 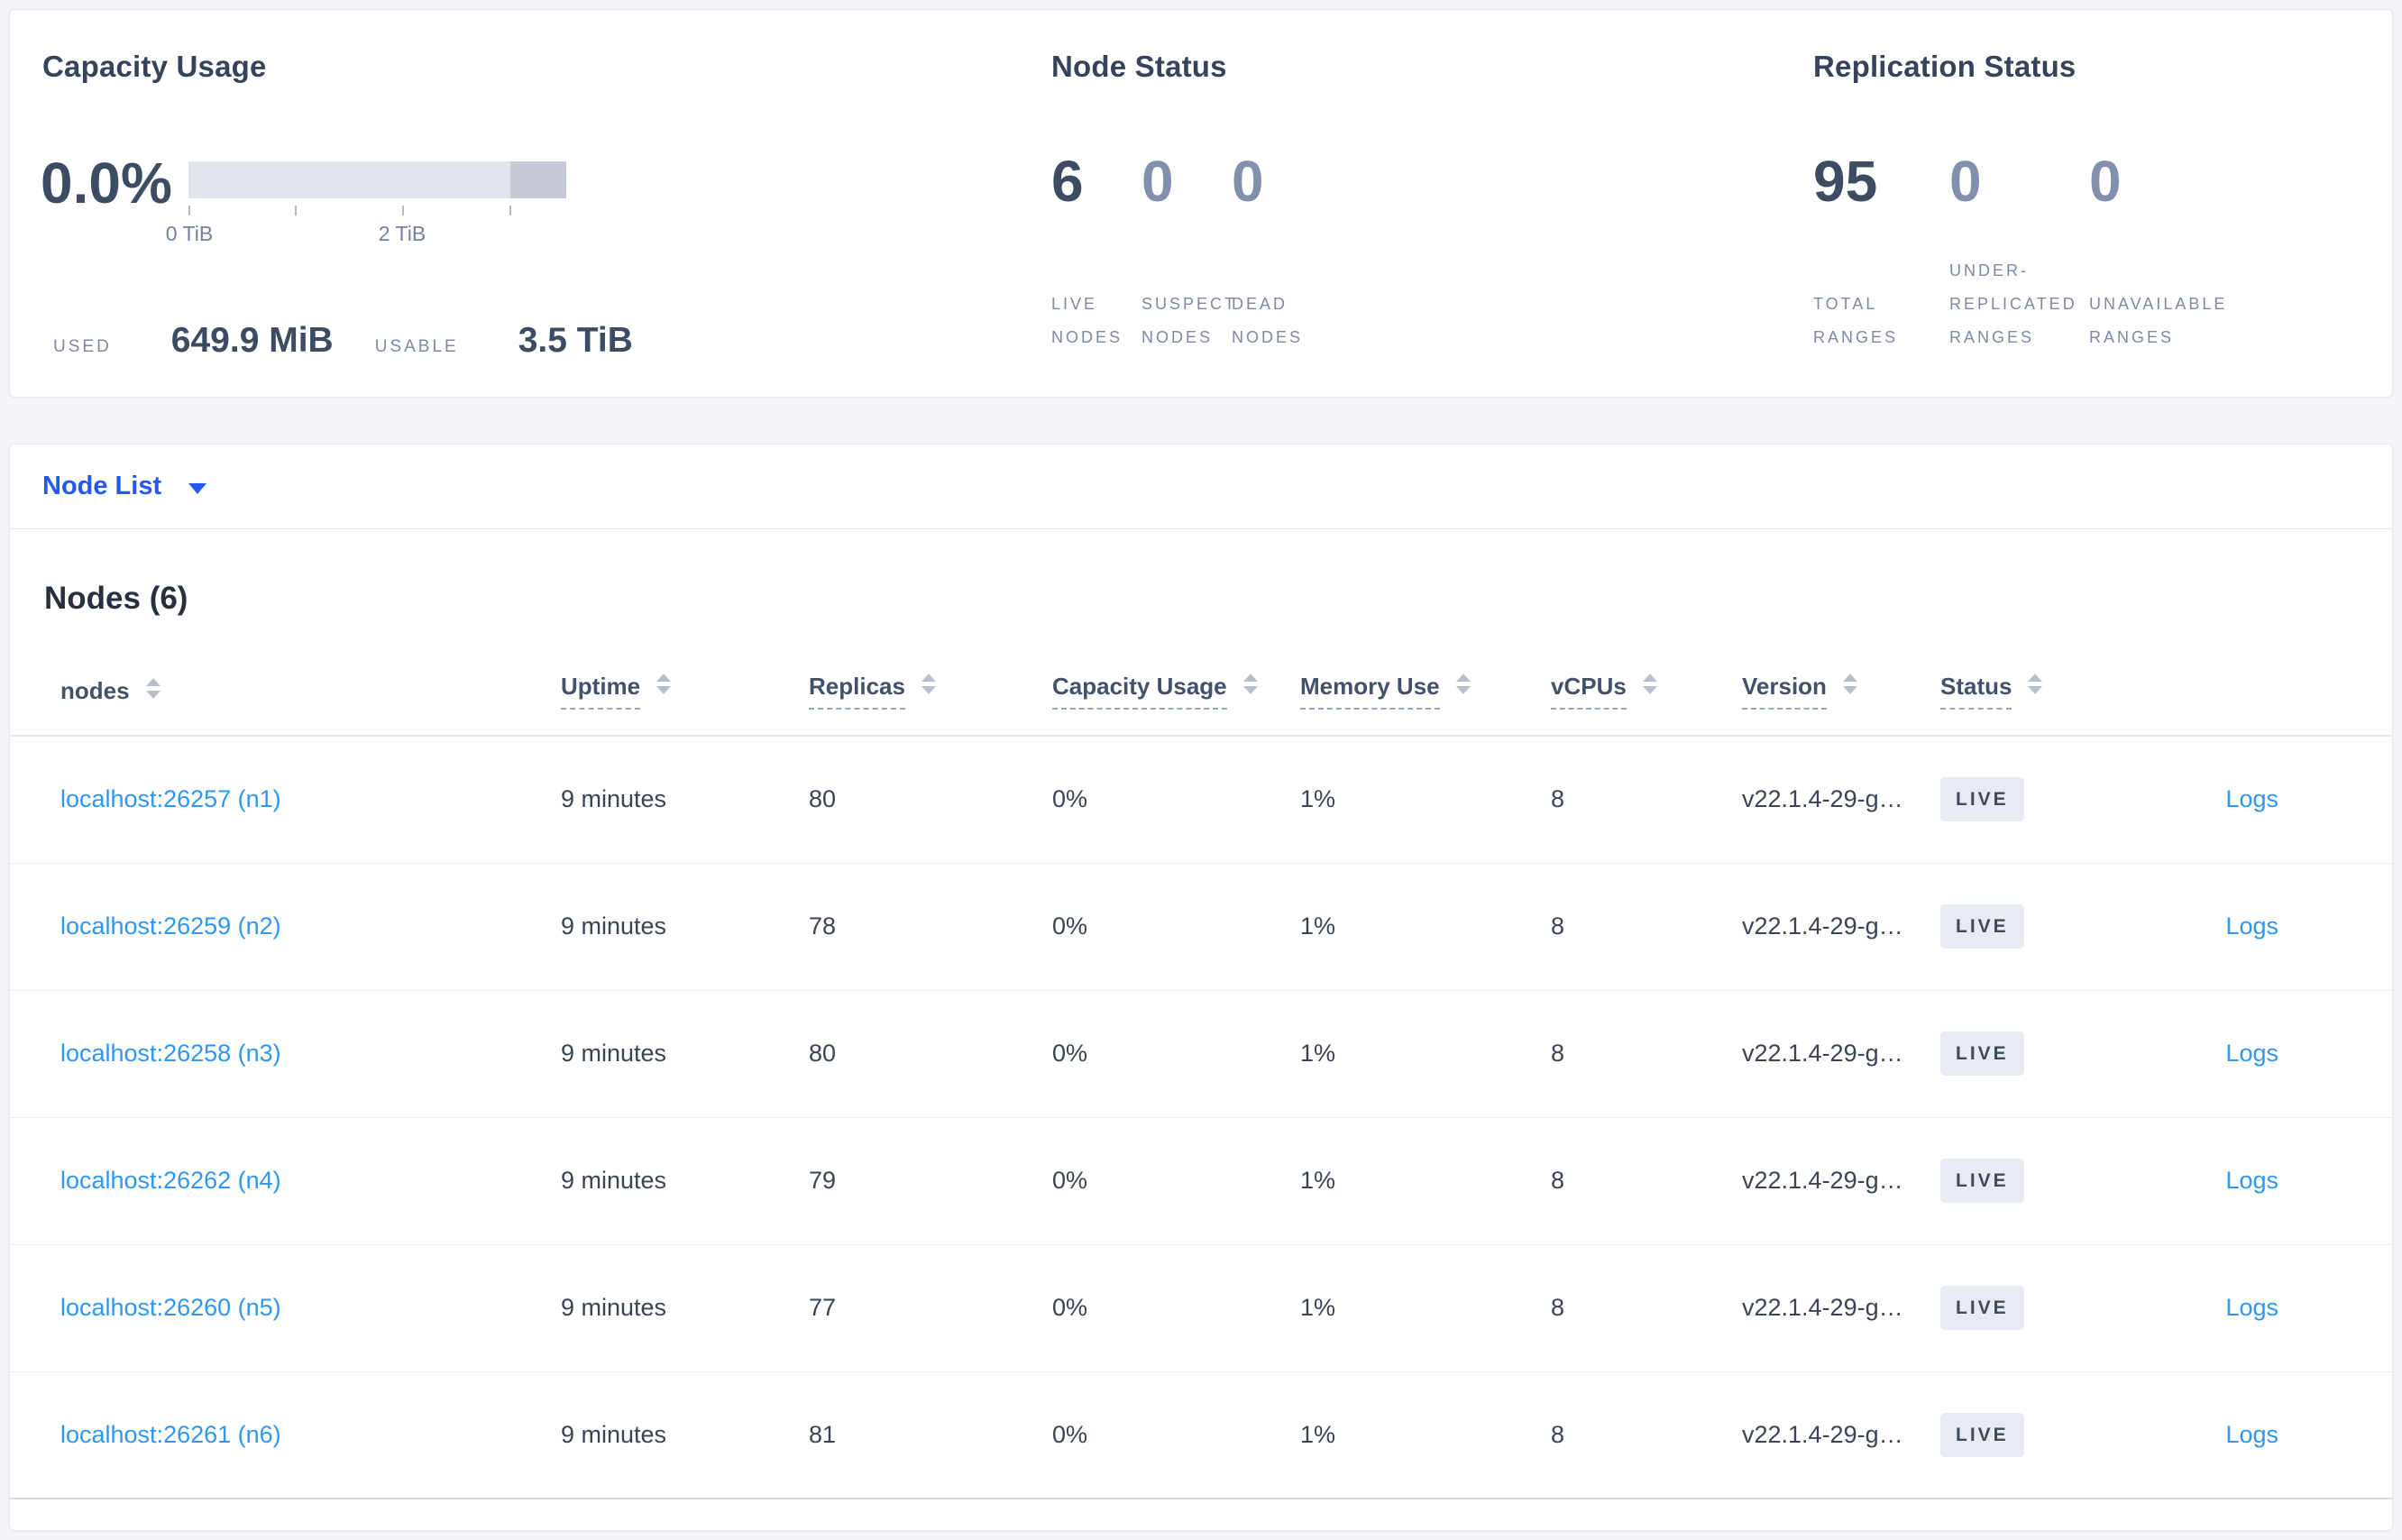 What do you see at coordinates (684, 691) in the screenshot?
I see `table-column-header: Uptime` at bounding box center [684, 691].